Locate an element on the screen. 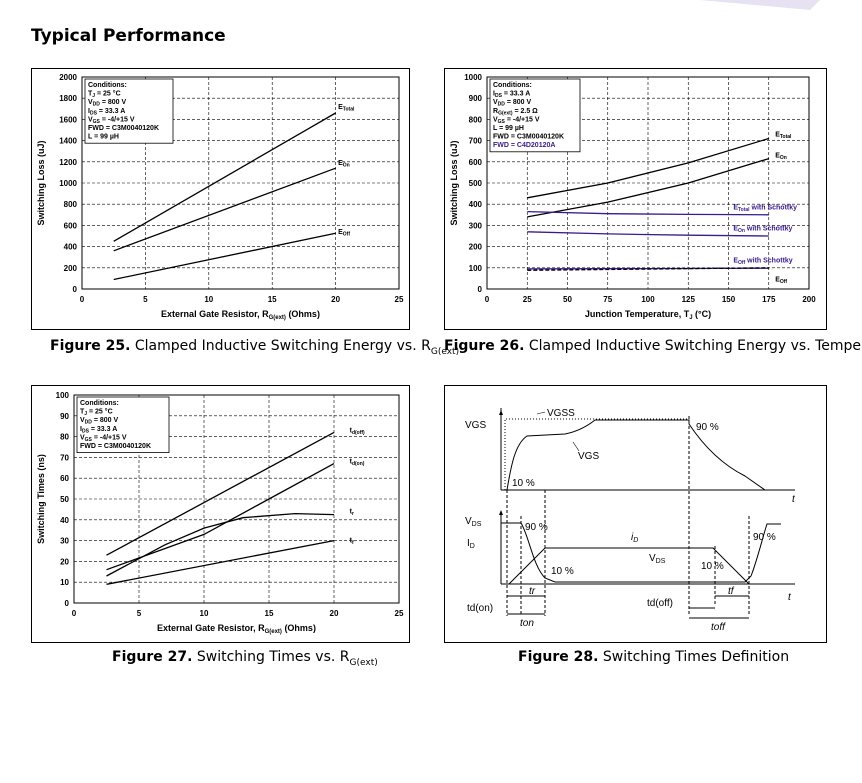  y-tick-label: 0 is located at coordinates (480, 289).